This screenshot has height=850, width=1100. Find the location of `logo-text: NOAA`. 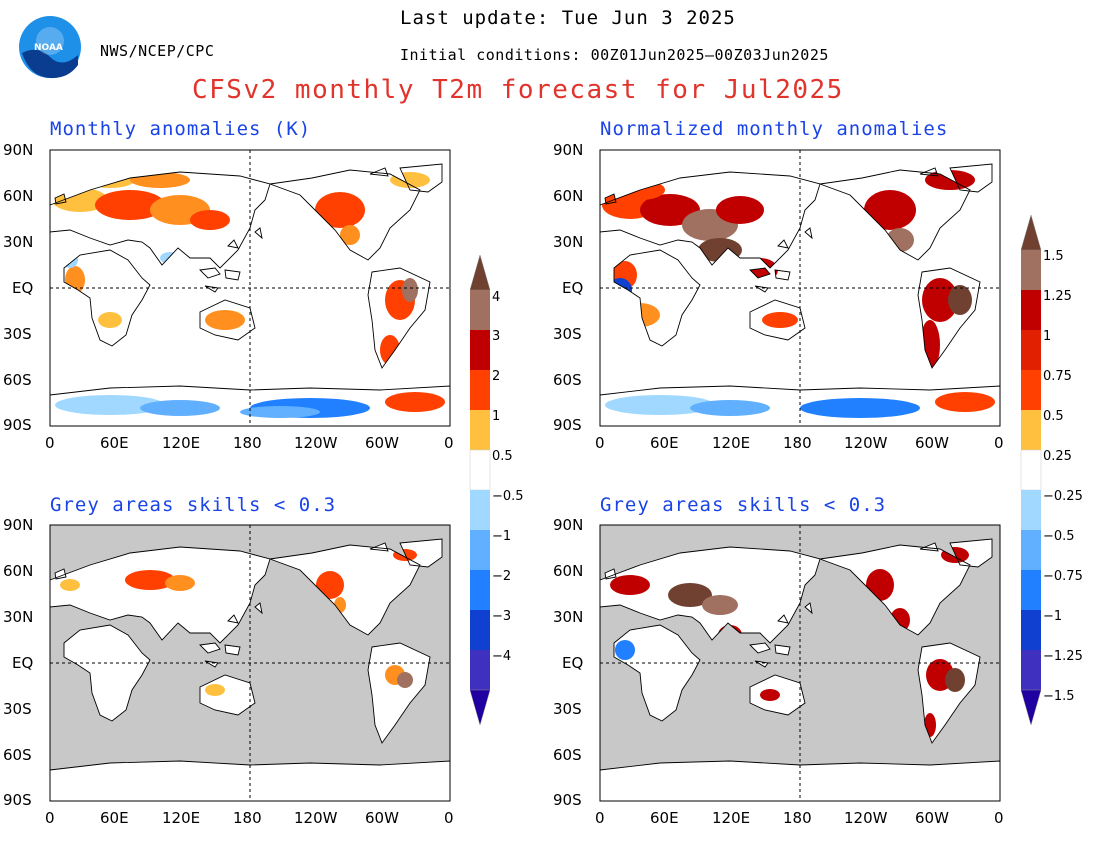

logo-text: NOAA is located at coordinates (48, 48).